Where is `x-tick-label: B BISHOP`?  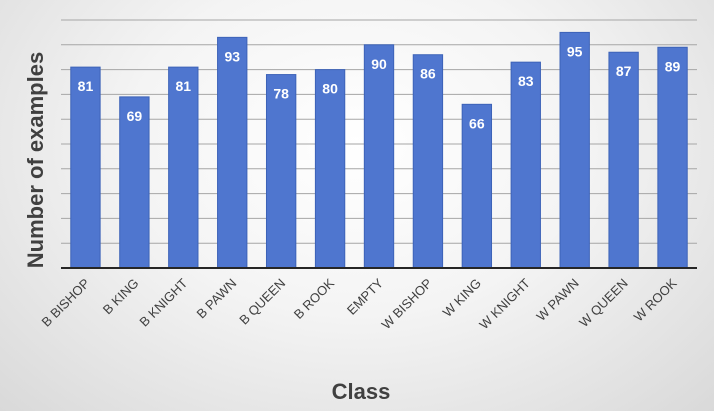
x-tick-label: B BISHOP is located at coordinates (66, 303).